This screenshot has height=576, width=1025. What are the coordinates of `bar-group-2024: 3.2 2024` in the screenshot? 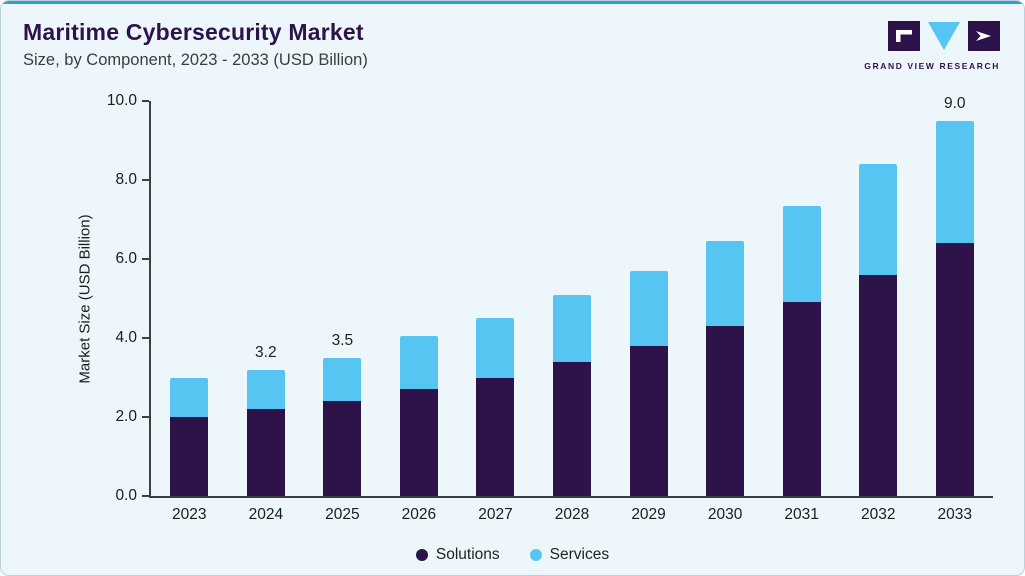 It's located at (266, 312).